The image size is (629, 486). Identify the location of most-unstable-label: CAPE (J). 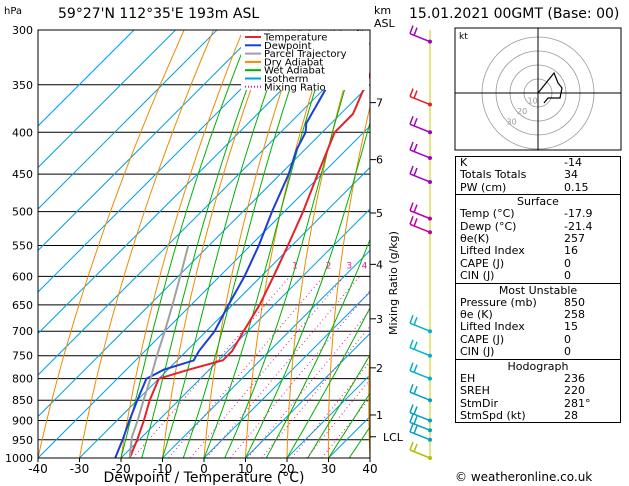
(482, 339).